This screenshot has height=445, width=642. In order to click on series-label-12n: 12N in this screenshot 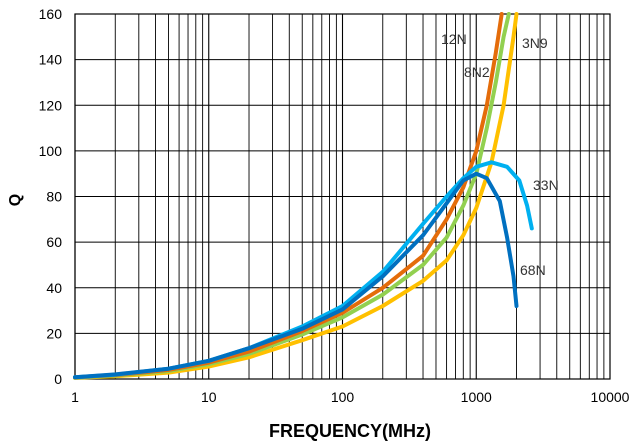, I will do `click(454, 39)`.